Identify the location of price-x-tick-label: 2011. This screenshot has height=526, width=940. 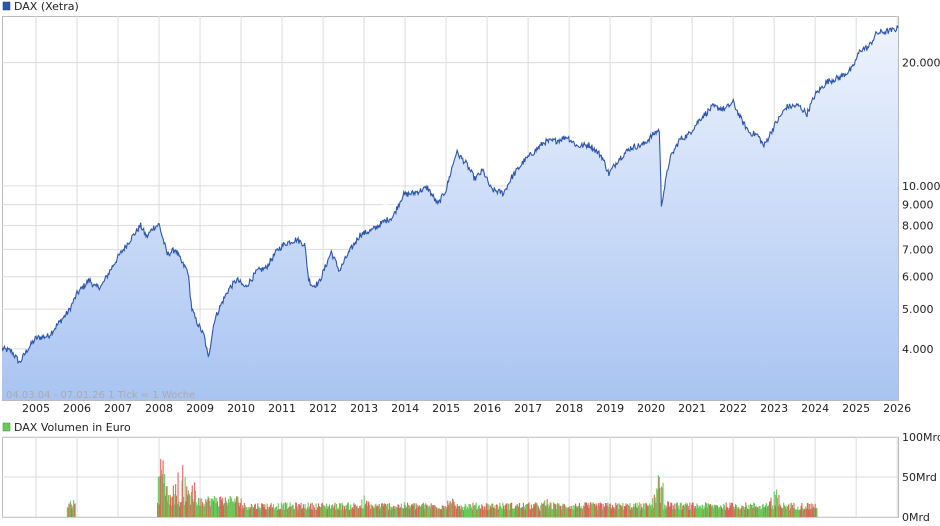
(282, 408).